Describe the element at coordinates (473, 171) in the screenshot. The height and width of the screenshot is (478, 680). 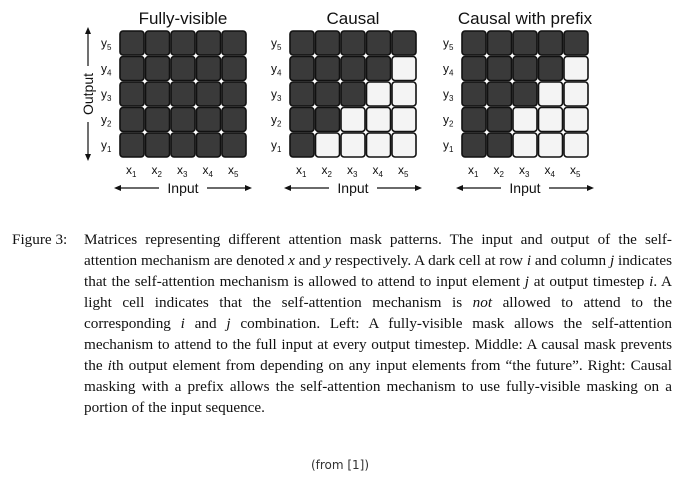
I see `col-label: x1` at that location.